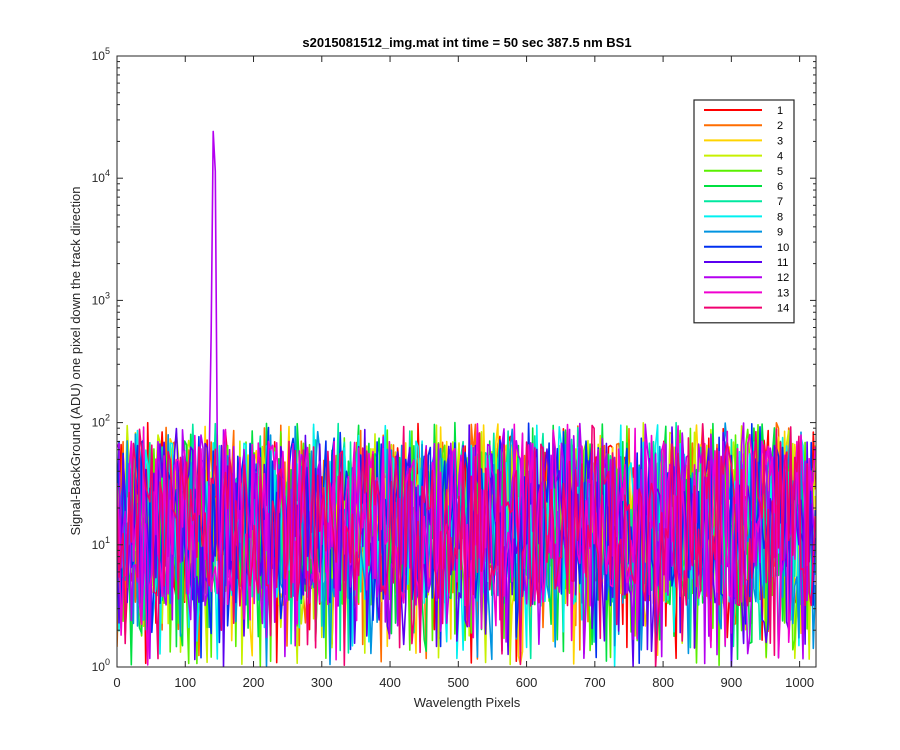 This screenshot has height=750, width=900. I want to click on legend-label: 1, so click(780, 111).